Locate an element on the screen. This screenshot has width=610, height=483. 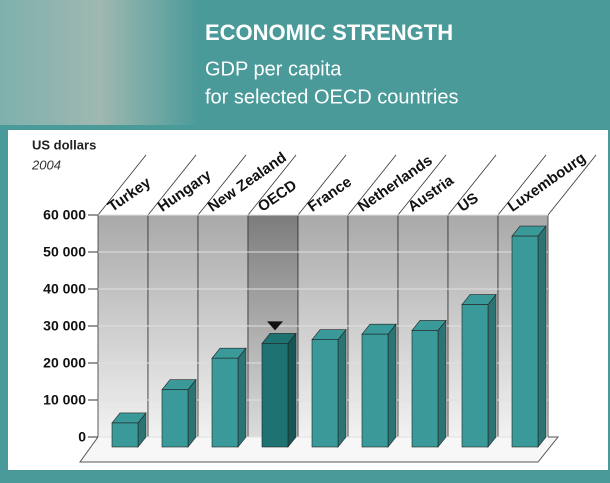
y-tick-label: 20 000 is located at coordinates (64, 363).